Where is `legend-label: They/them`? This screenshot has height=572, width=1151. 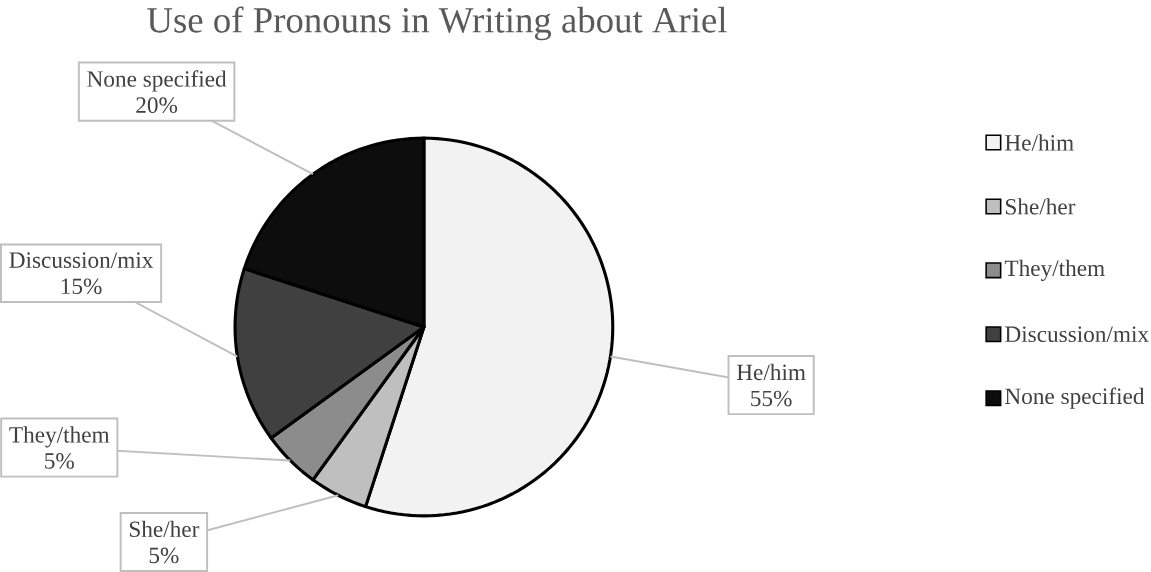 legend-label: They/them is located at coordinates (1054, 270).